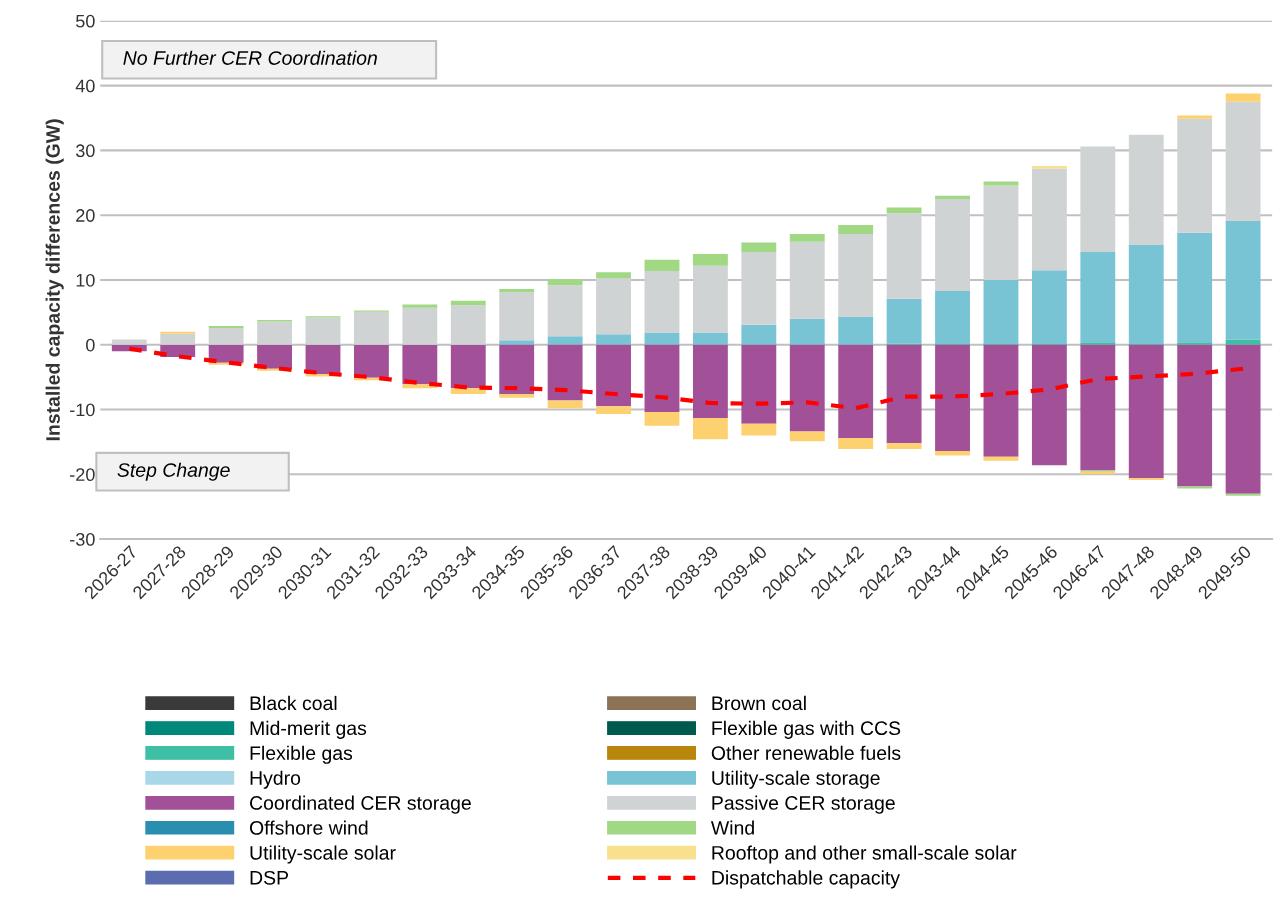 This screenshot has height=906, width=1285. I want to click on legend-label: Mid-merit gas, so click(308, 729).